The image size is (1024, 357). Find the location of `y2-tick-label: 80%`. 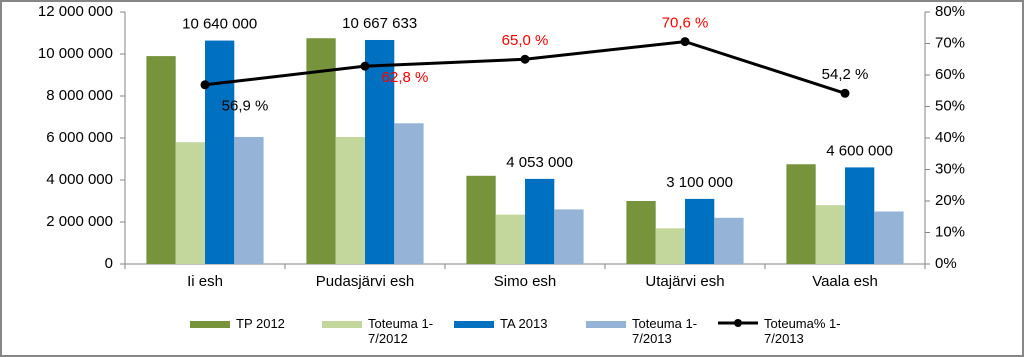

y2-tick-label: 80% is located at coordinates (950, 11).